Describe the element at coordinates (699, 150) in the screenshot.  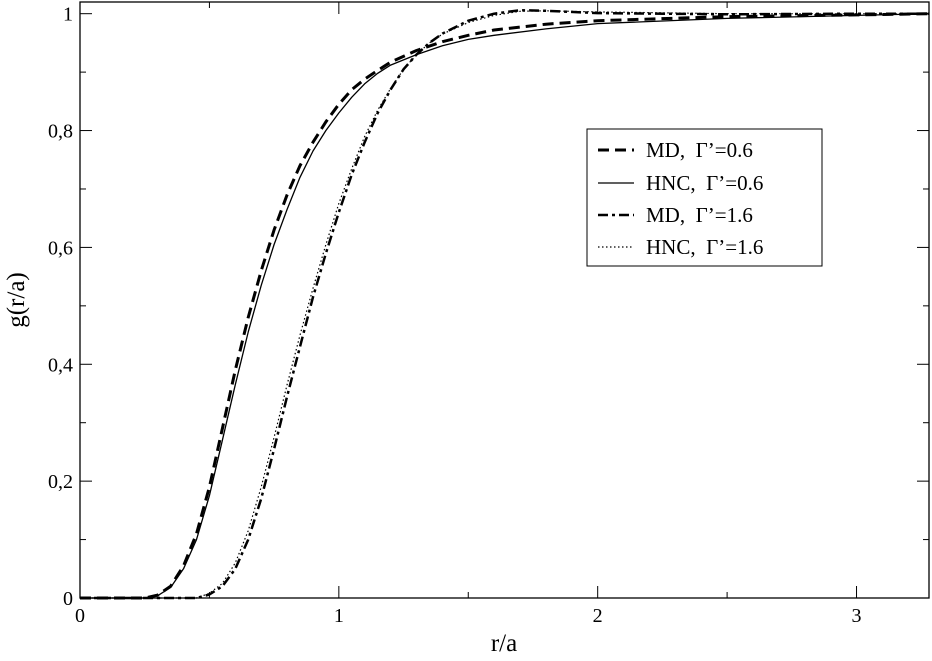
I see `legend-label-md-0.6: MD, Γ’=0.6` at that location.